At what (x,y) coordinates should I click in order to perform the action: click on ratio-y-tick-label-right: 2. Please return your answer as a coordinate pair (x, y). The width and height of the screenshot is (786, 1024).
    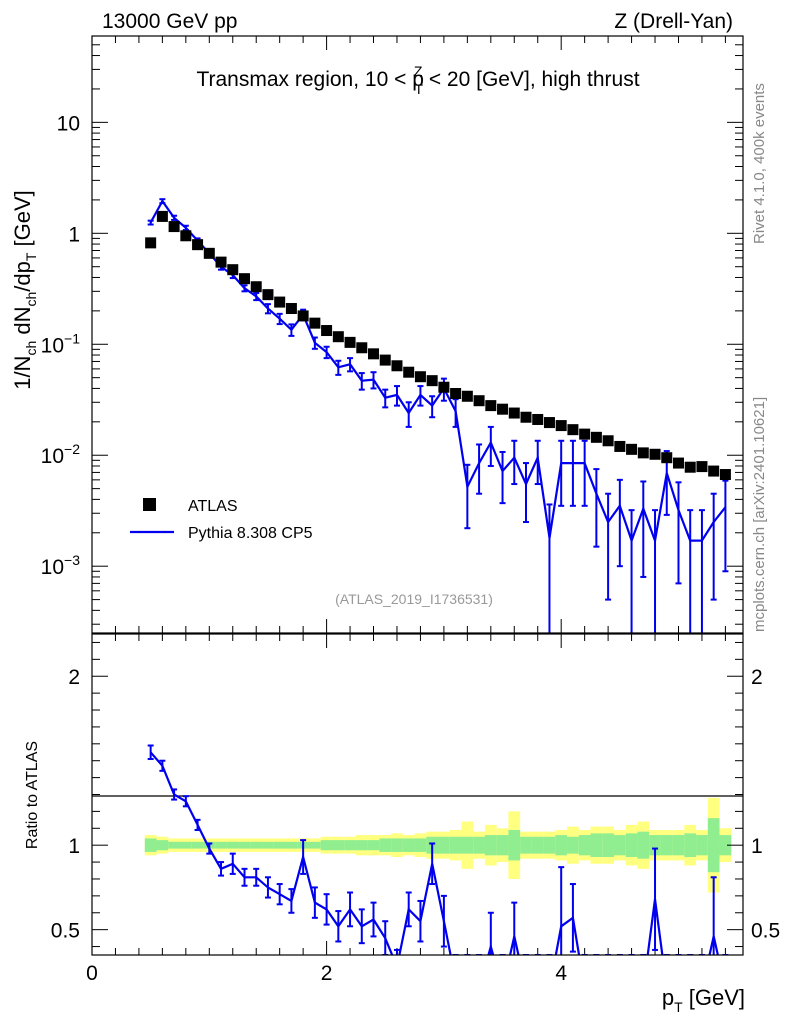
    Looking at the image, I should click on (757, 677).